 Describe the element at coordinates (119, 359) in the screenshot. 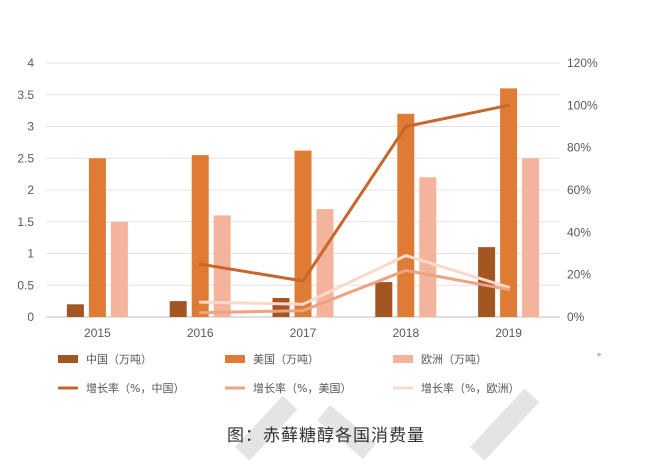

I see `legend-label: 中国（万吨）` at that location.